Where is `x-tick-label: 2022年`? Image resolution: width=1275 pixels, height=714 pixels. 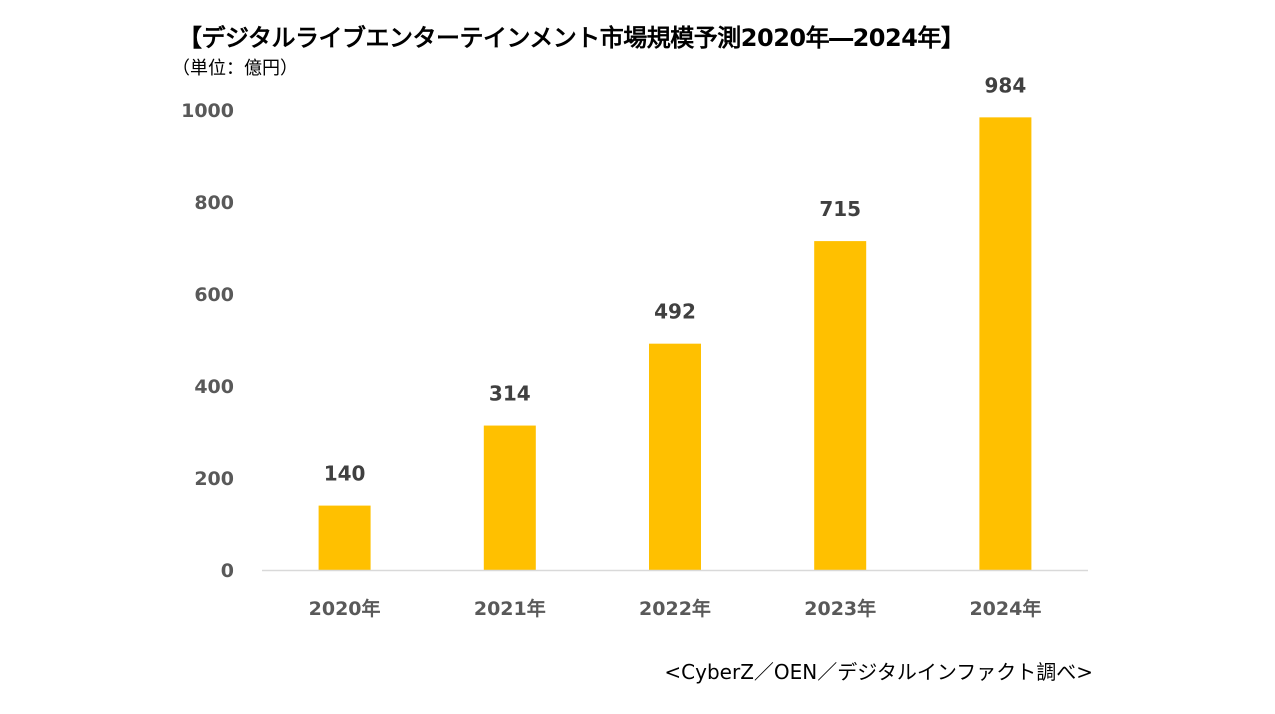
x-tick-label: 2022年 is located at coordinates (675, 608).